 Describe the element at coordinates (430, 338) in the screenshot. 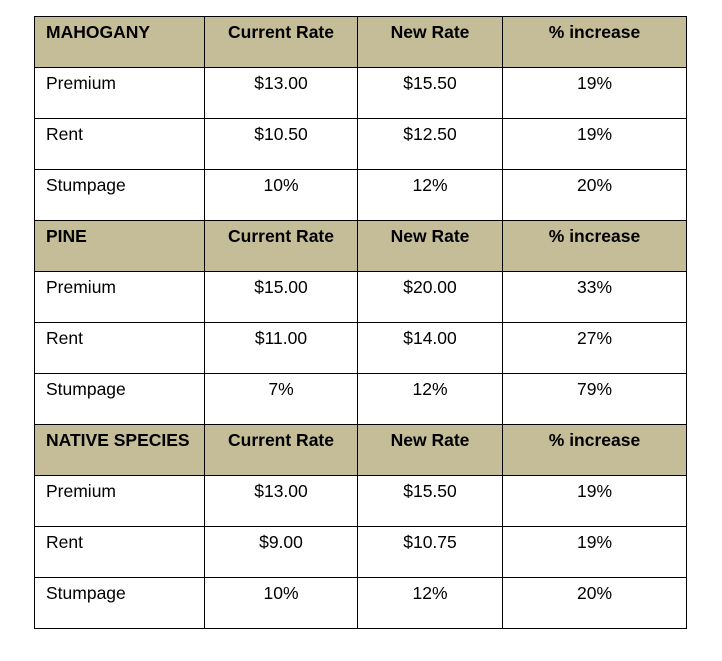

I see `new-rate-value: $14.00` at that location.